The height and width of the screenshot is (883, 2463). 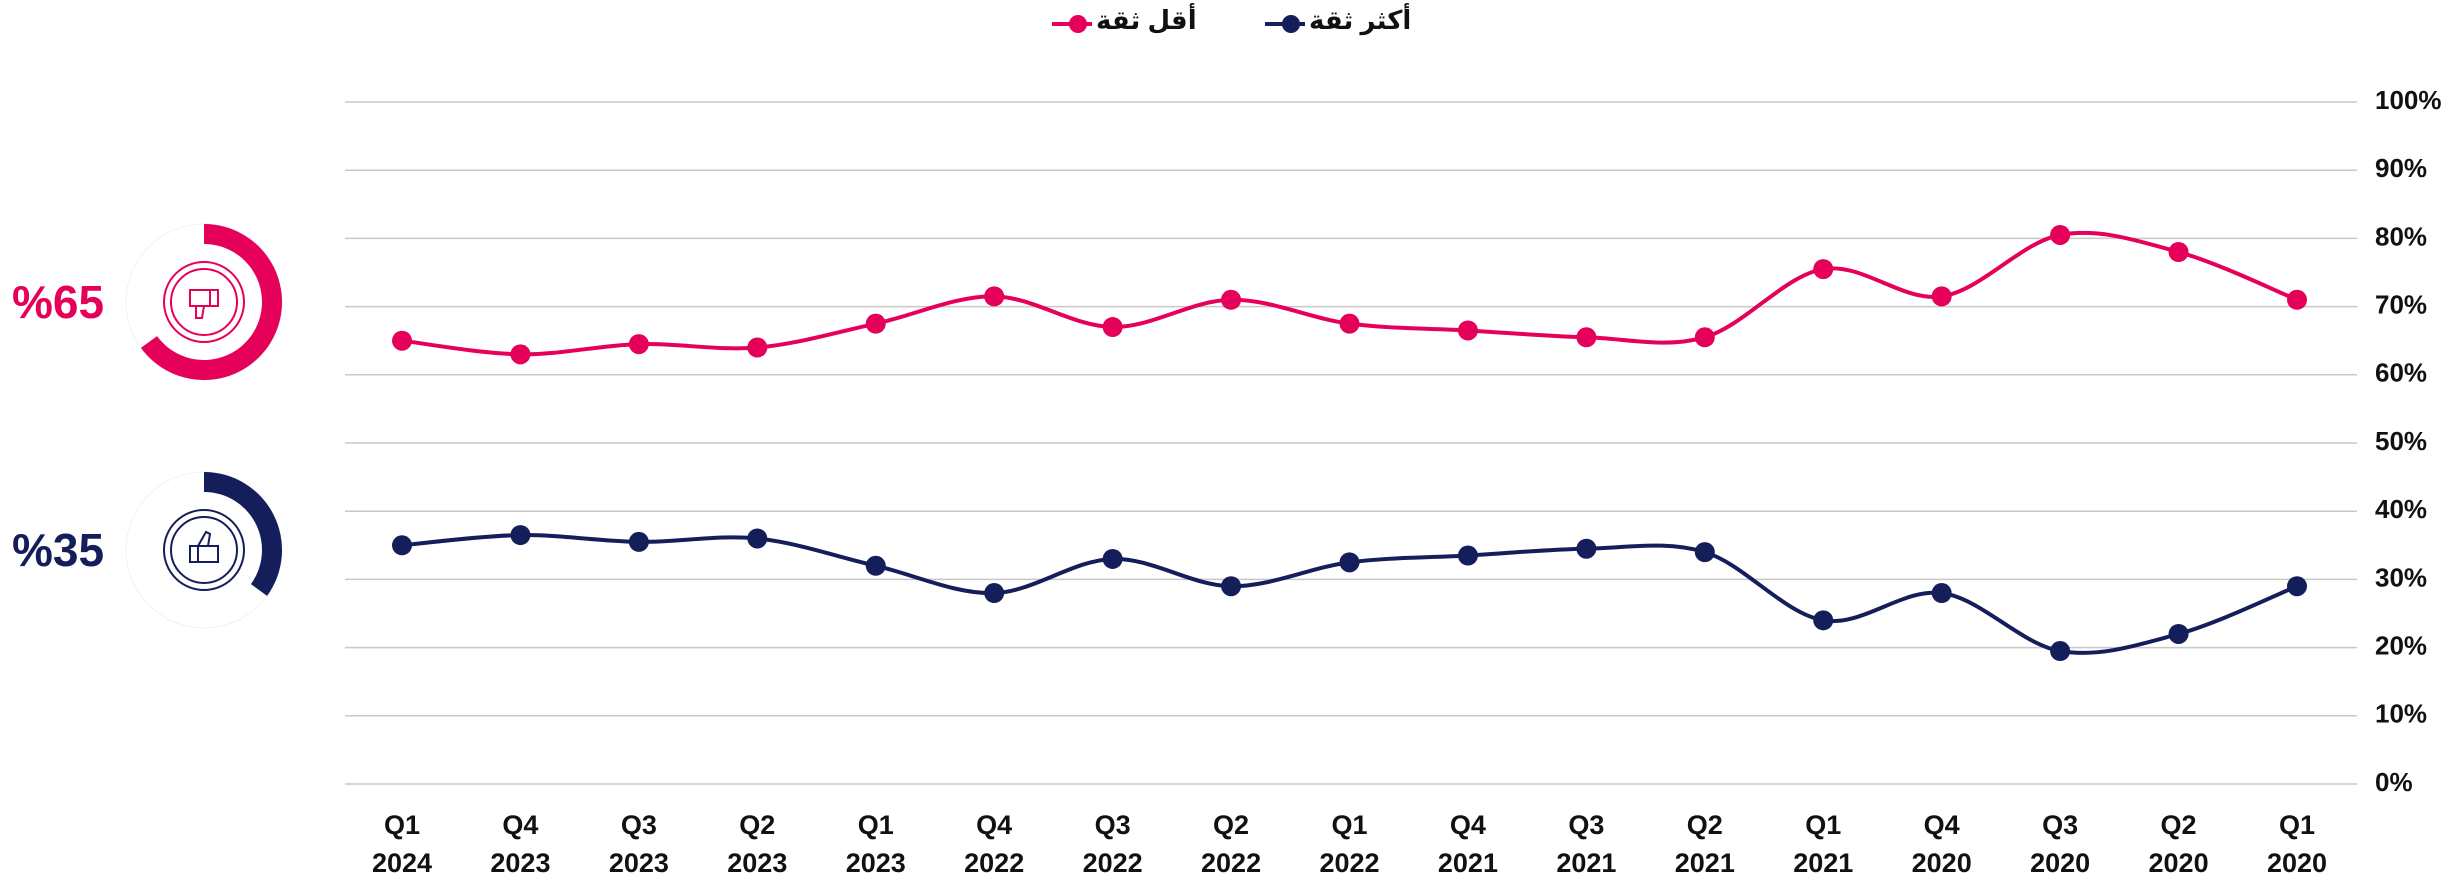 I want to click on x-tick-label: Q4 2021, so click(x=1467, y=844).